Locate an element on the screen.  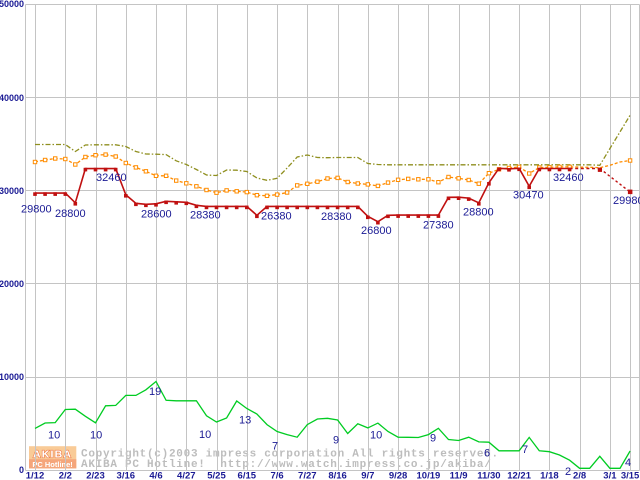
svg-text: 40000 is located at coordinates (12, 98).